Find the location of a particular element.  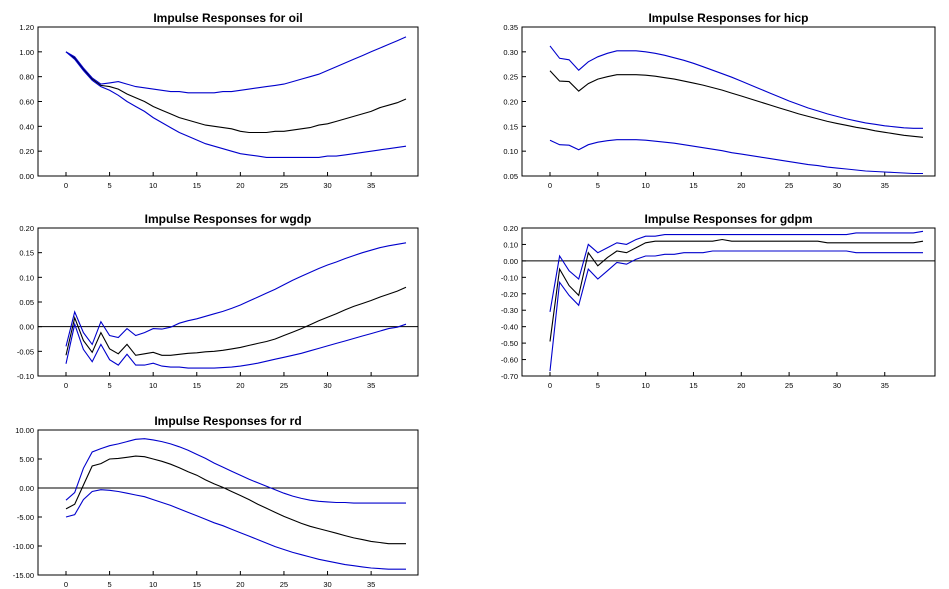

y-tick-label: -0.05 is located at coordinates (25, 351).